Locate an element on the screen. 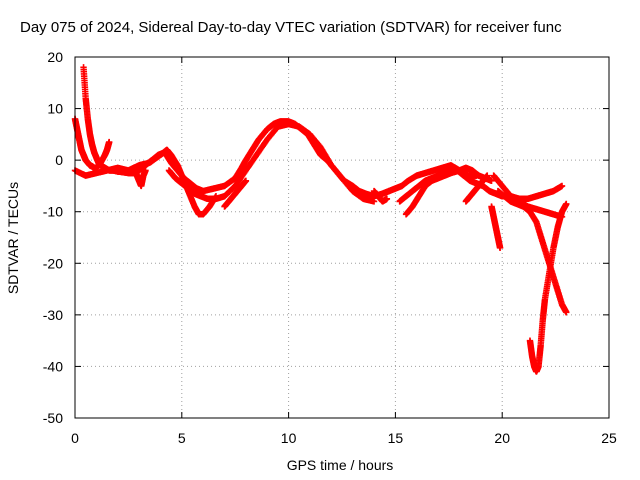  y-tick-label: -30 is located at coordinates (53, 315).